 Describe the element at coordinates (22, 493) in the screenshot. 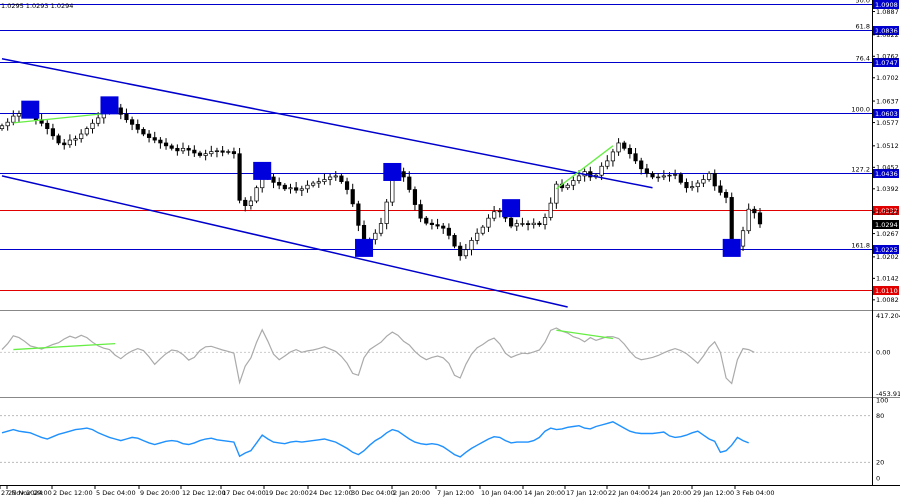

I see `time-tick-label: 27 Nov 2024` at that location.